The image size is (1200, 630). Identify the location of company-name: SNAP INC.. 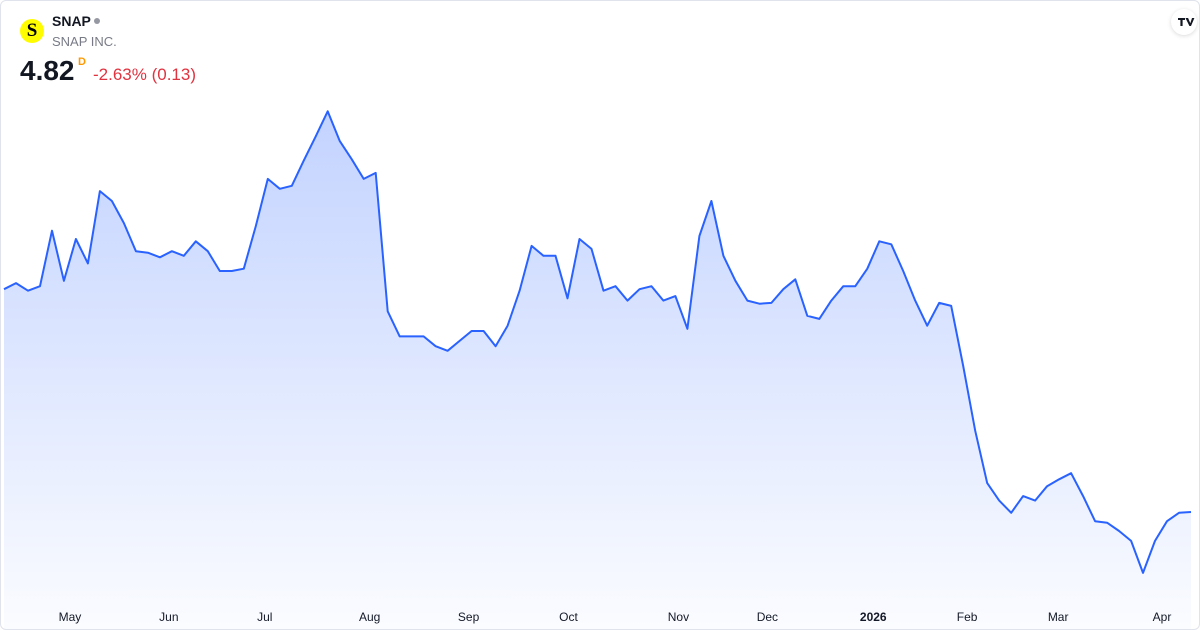
(84, 41).